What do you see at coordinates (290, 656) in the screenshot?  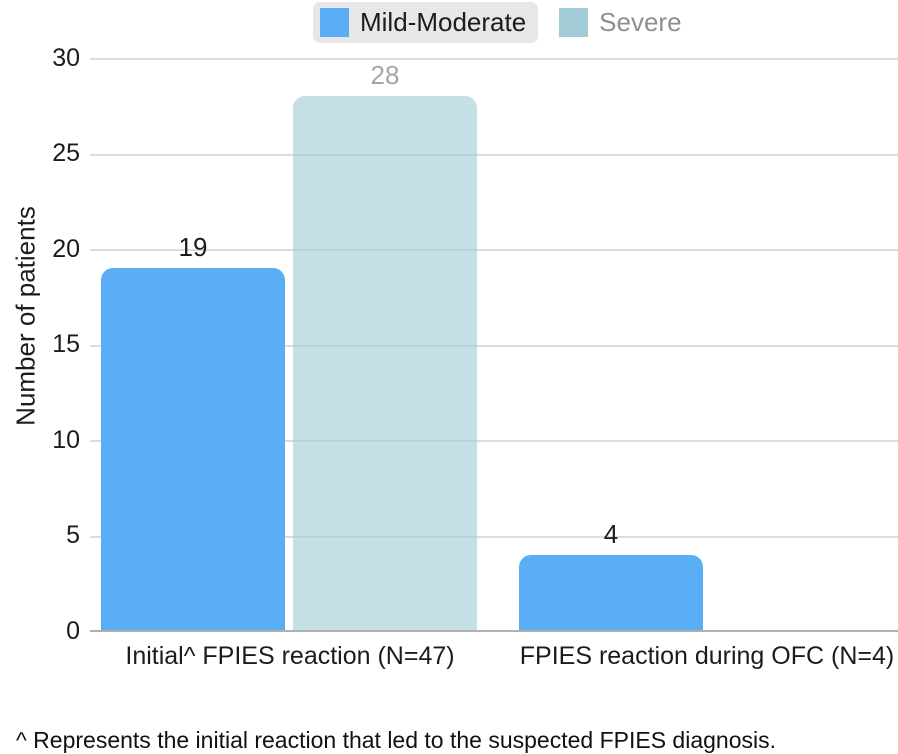 I see `x-category-label-initial: Initial^ FPIES reaction (N=47)` at bounding box center [290, 656].